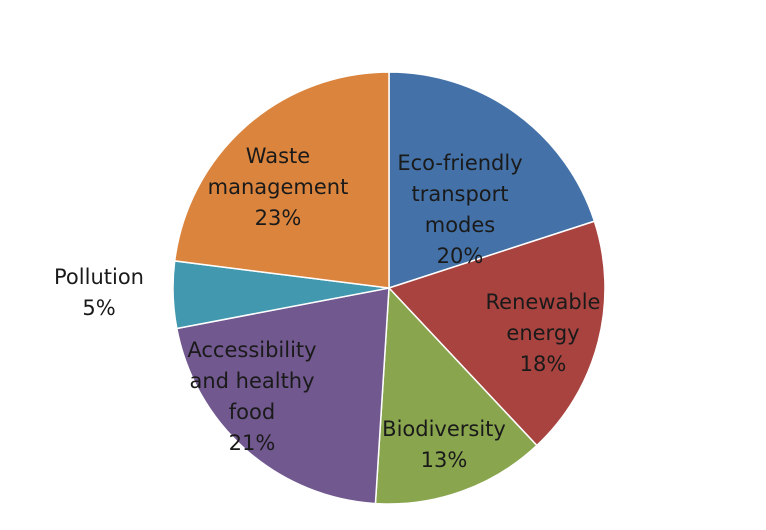 The height and width of the screenshot is (530, 766). What do you see at coordinates (99, 277) in the screenshot?
I see `slice-name-line-4-0: Pollution` at bounding box center [99, 277].